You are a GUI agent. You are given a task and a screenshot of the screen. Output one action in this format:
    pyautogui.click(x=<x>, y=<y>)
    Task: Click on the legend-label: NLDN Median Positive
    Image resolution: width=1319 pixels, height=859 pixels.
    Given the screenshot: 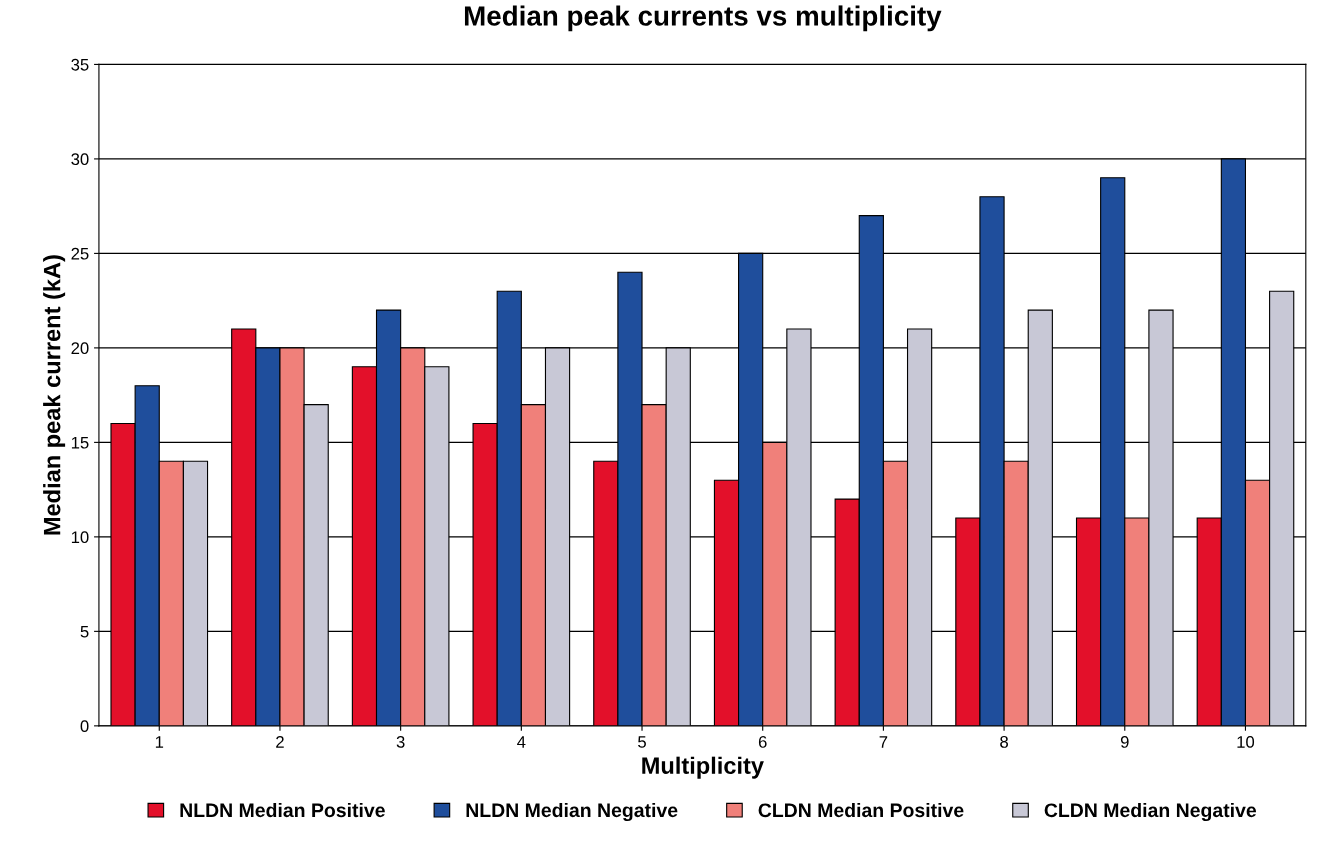 What is the action you would take?
    pyautogui.click(x=282, y=810)
    